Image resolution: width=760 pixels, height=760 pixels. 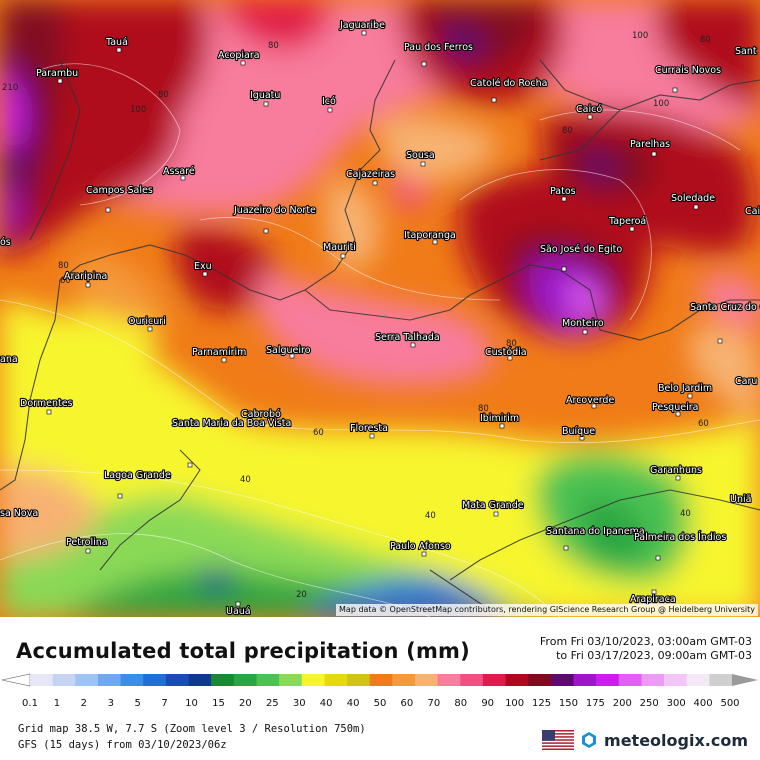 I want to click on map-title: Accumulated total precipitation (mm), so click(x=243, y=651).